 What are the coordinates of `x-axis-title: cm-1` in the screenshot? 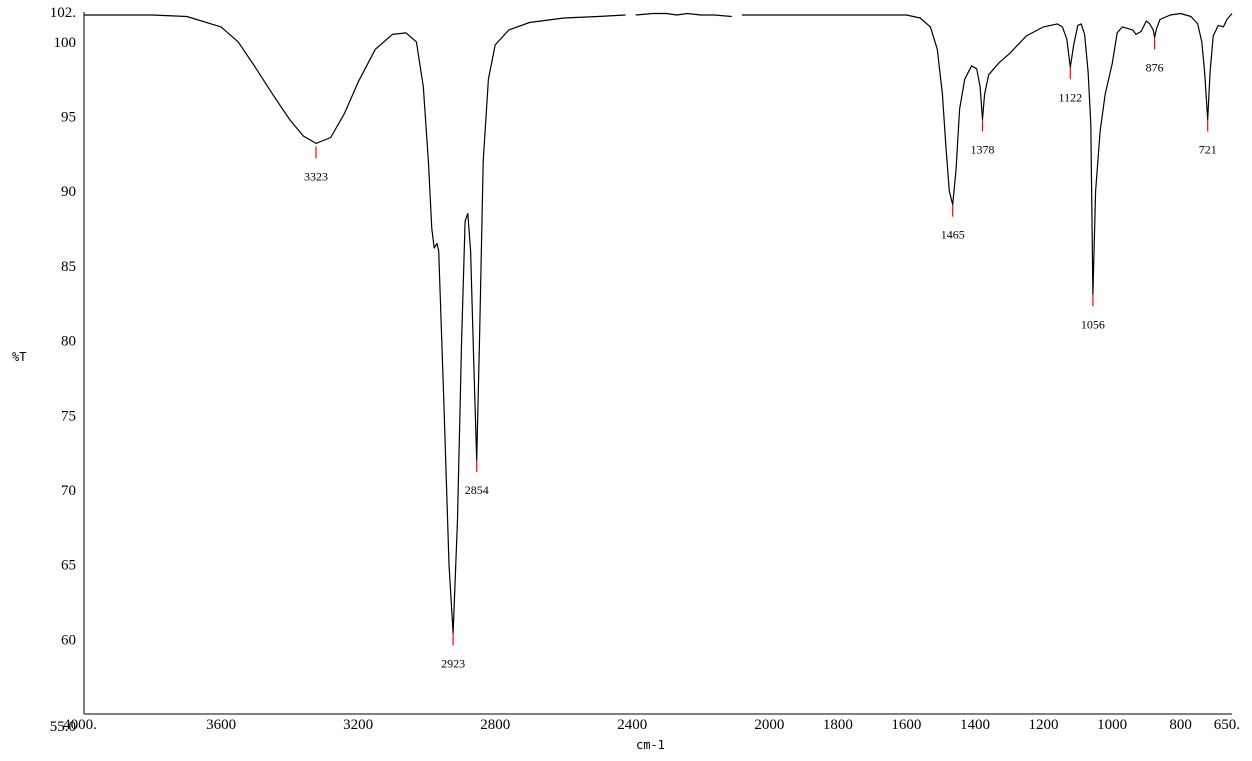 It's located at (650, 745).